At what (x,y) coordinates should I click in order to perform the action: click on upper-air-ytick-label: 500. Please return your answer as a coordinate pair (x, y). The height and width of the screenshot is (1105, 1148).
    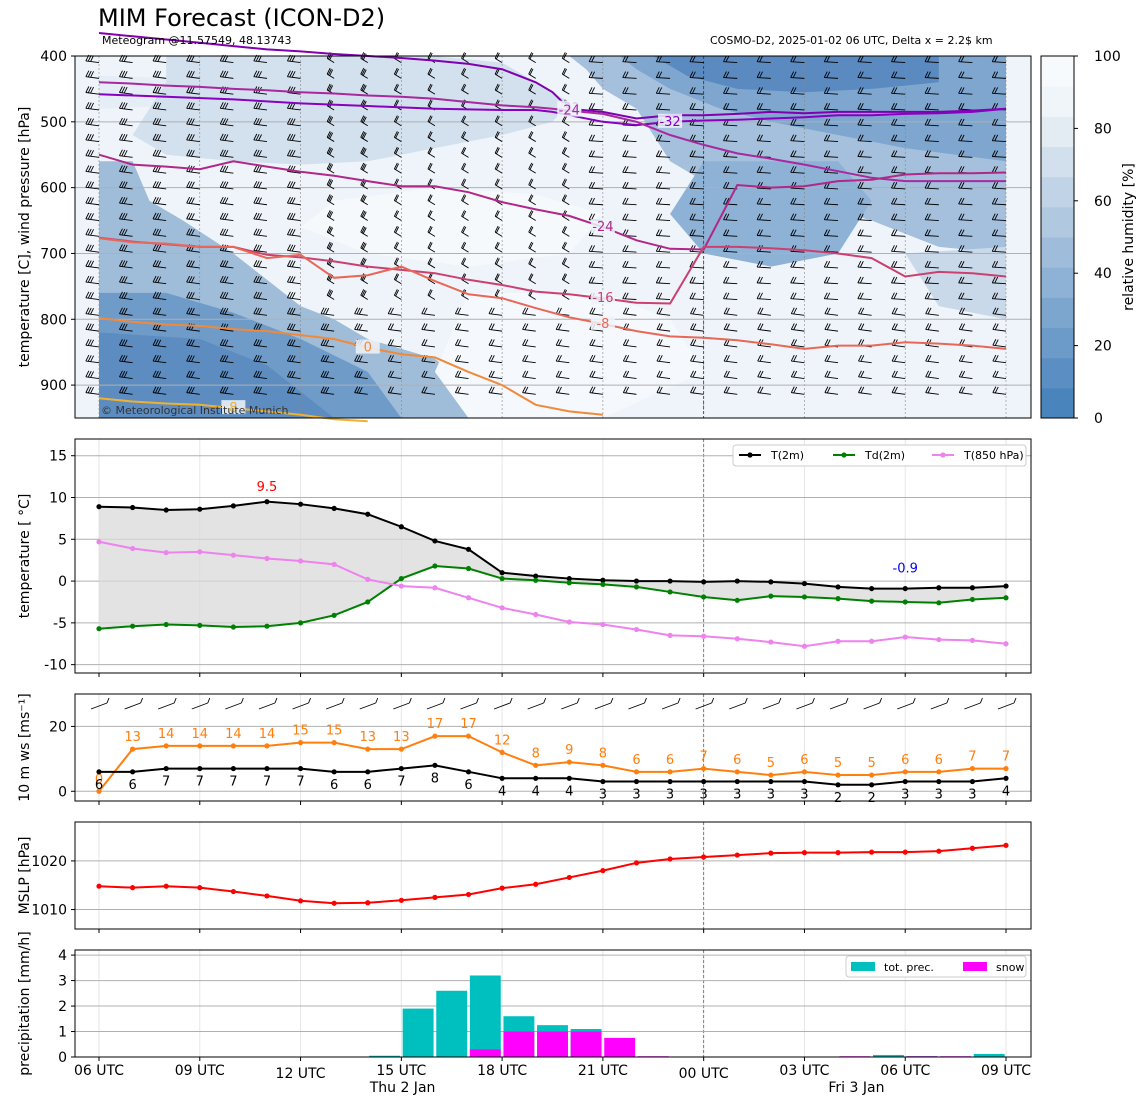
    Looking at the image, I should click on (53, 123).